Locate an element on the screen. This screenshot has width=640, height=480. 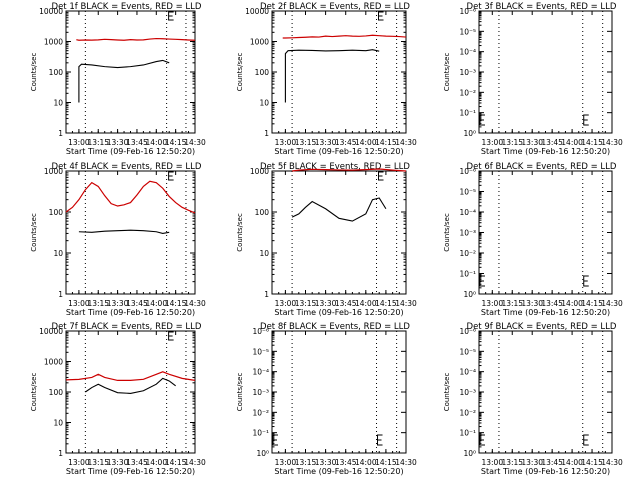
panel-title: Det 9f BLACK = Events, RED = LLD is located at coordinates (542, 327).